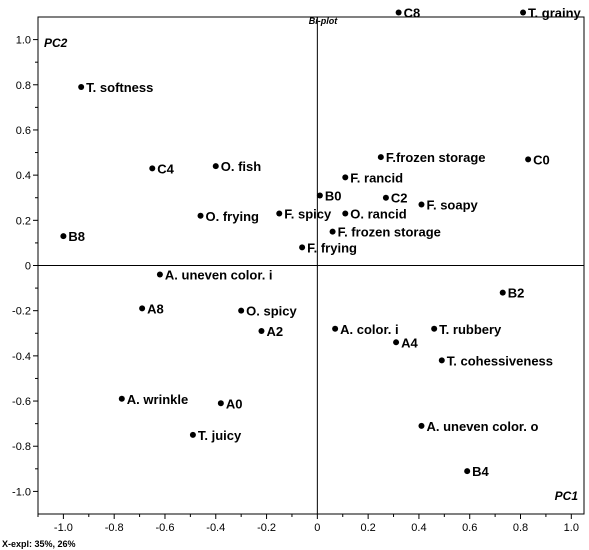 Image resolution: width=589 pixels, height=550 pixels. I want to click on data-point: T. rubbery, so click(466, 329).